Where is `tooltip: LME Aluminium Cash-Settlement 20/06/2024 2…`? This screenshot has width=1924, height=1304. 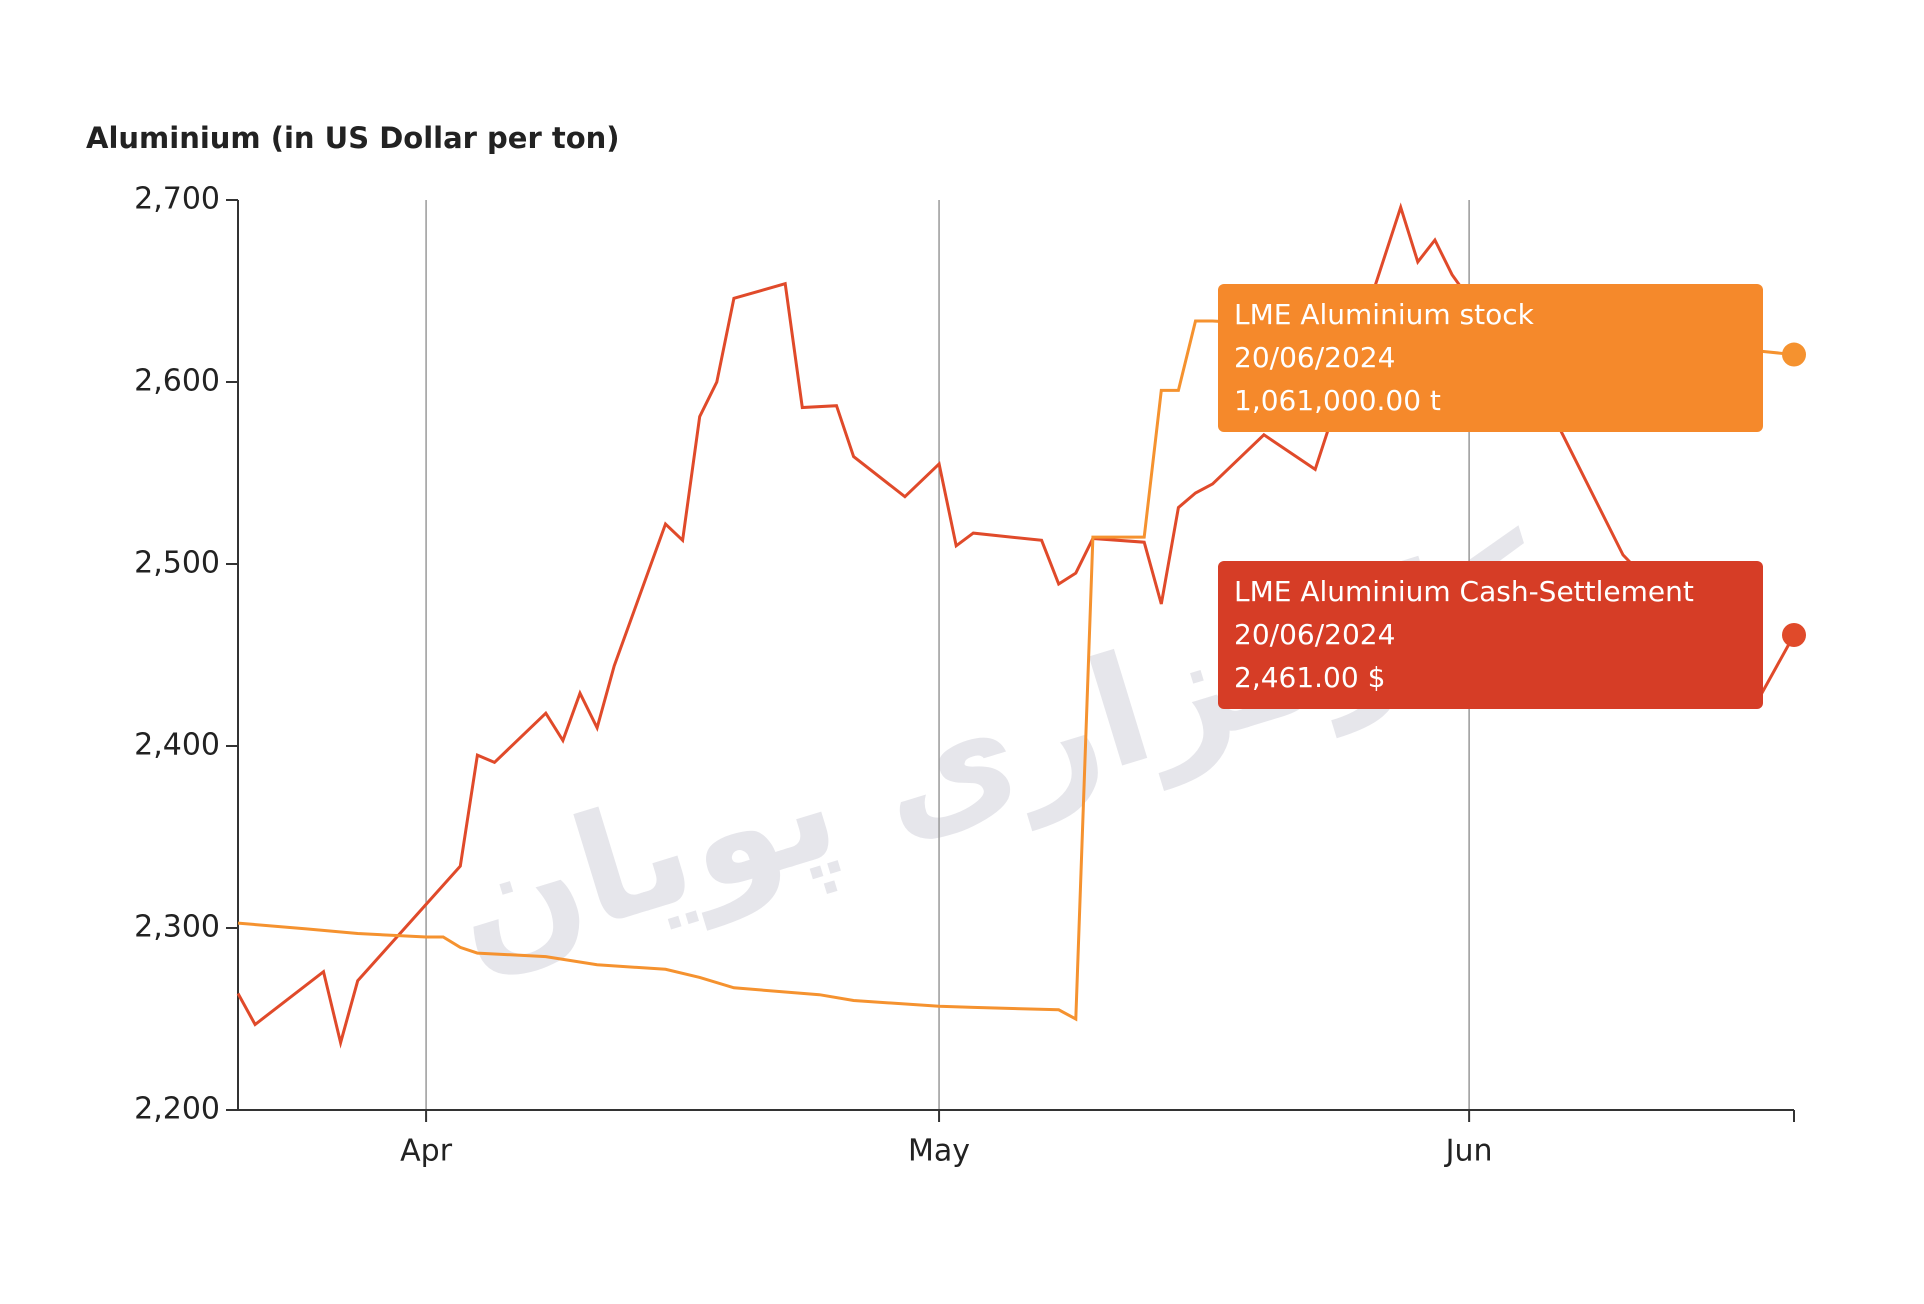 tooltip: LME Aluminium Cash-Settlement 20/06/2024 2… is located at coordinates (1490, 635).